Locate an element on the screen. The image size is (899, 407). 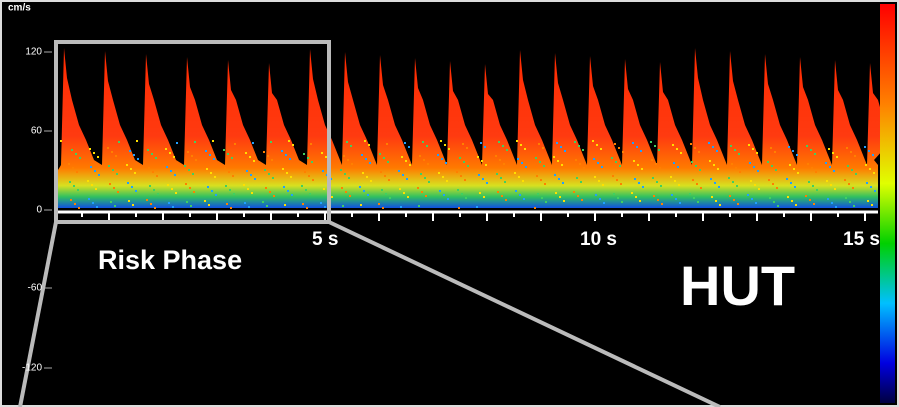
y-label: 120 is located at coordinates (33, 52).